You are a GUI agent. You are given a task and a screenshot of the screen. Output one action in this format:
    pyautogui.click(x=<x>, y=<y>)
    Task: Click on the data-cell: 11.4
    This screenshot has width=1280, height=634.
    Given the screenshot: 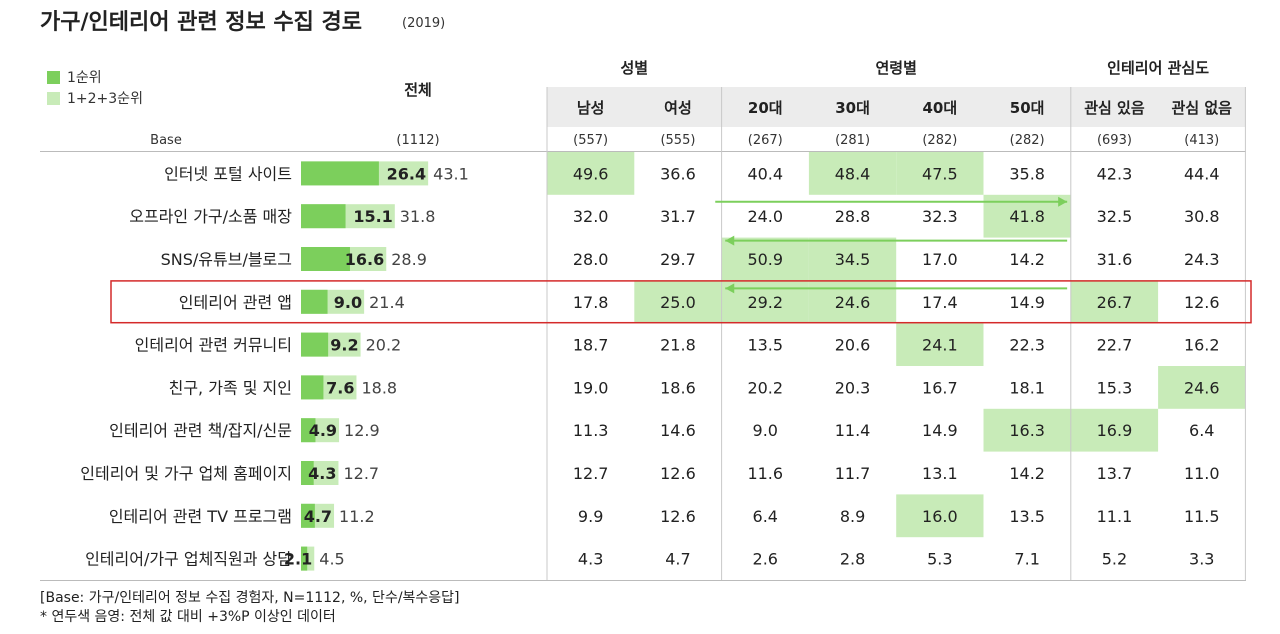 What is the action you would take?
    pyautogui.click(x=853, y=430)
    